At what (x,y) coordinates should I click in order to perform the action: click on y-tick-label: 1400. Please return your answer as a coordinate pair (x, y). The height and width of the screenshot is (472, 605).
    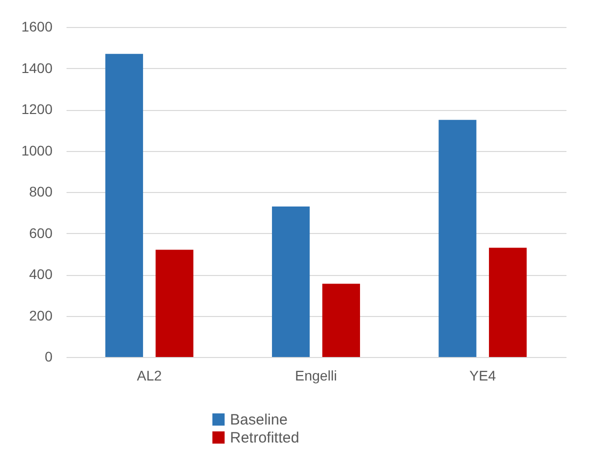
    Looking at the image, I should click on (37, 68).